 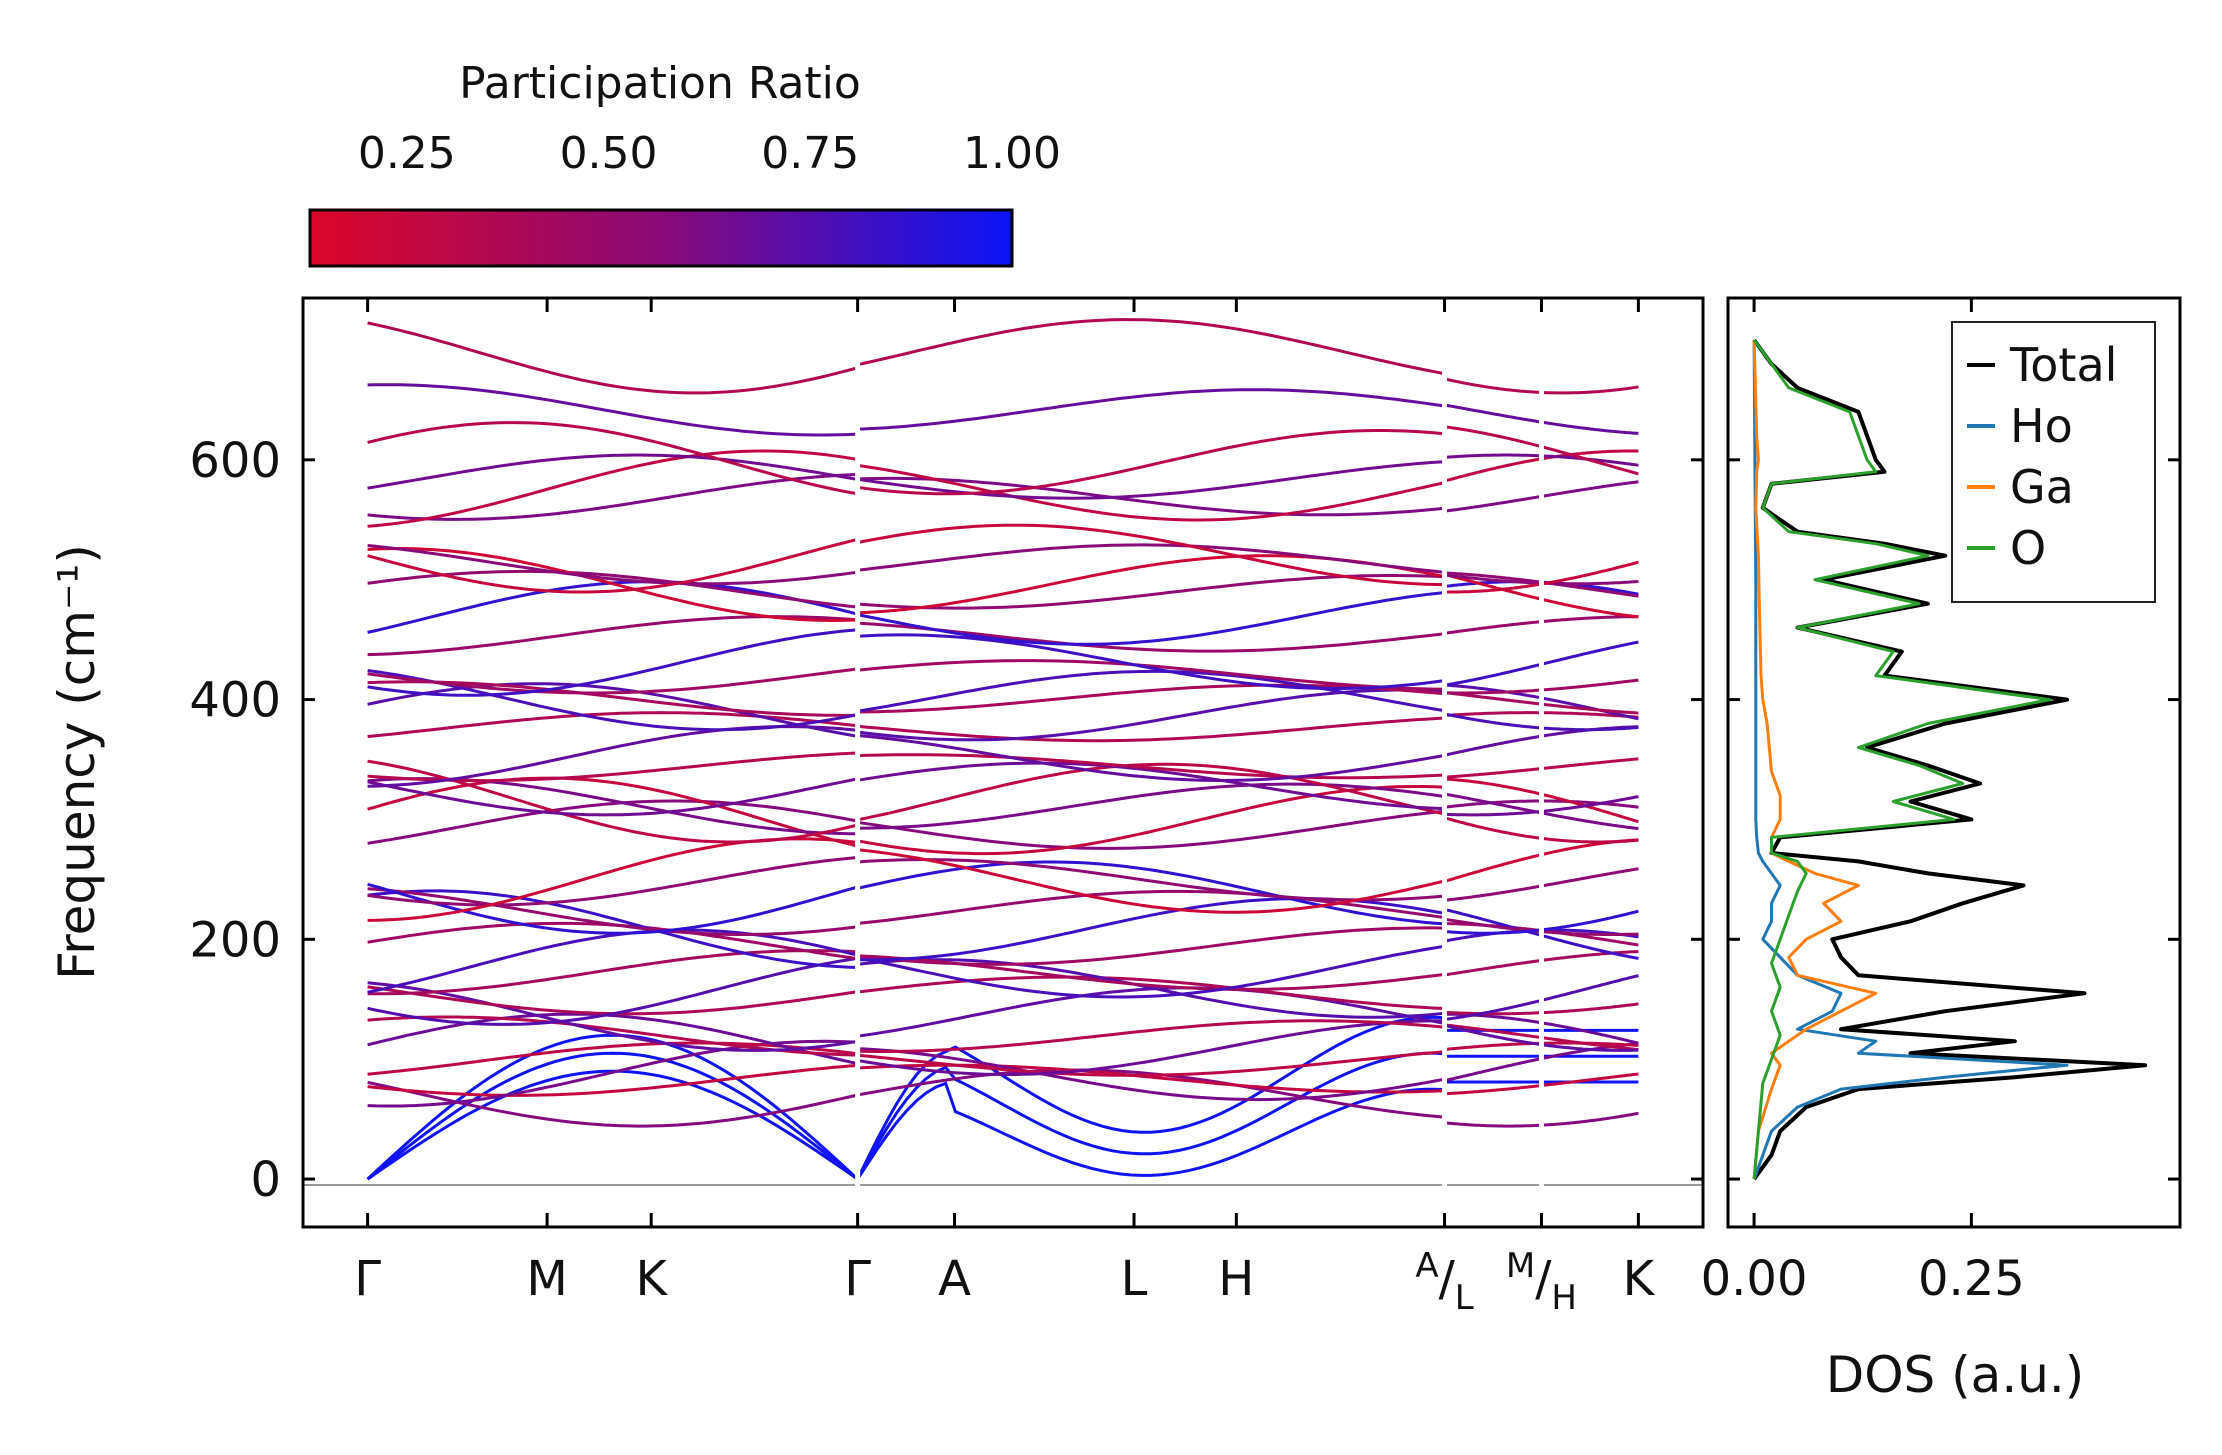 What do you see at coordinates (660, 83) in the screenshot?
I see `colorbar-title: Participation Ratio` at bounding box center [660, 83].